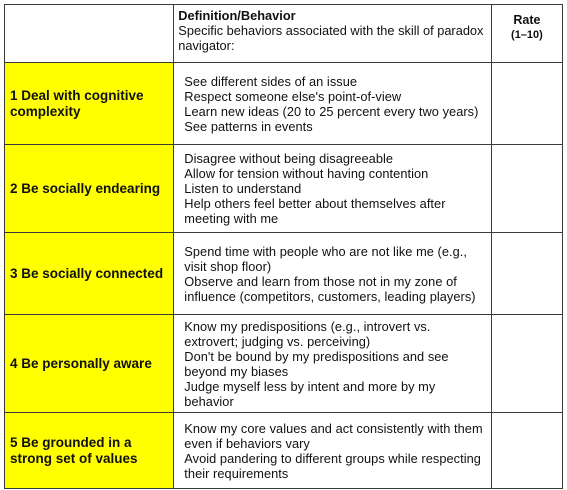 This screenshot has height=490, width=567. What do you see at coordinates (89, 273) in the screenshot?
I see `skill-name-cell: 3 Be socially connected` at bounding box center [89, 273].